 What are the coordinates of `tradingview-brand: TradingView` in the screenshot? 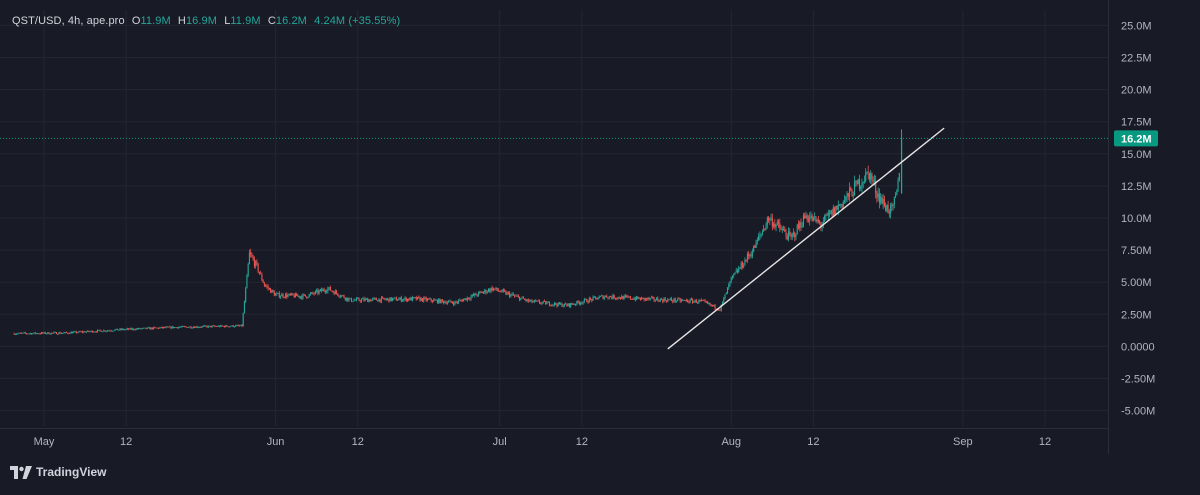 It's located at (58, 472).